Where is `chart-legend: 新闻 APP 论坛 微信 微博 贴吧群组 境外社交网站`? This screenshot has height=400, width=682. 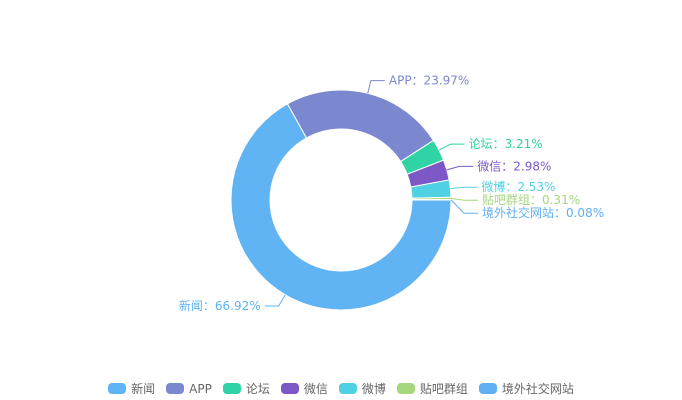
chart-legend: 新闻 APP 论坛 微信 微博 贴吧群组 境外社交网站 is located at coordinates (341, 388).